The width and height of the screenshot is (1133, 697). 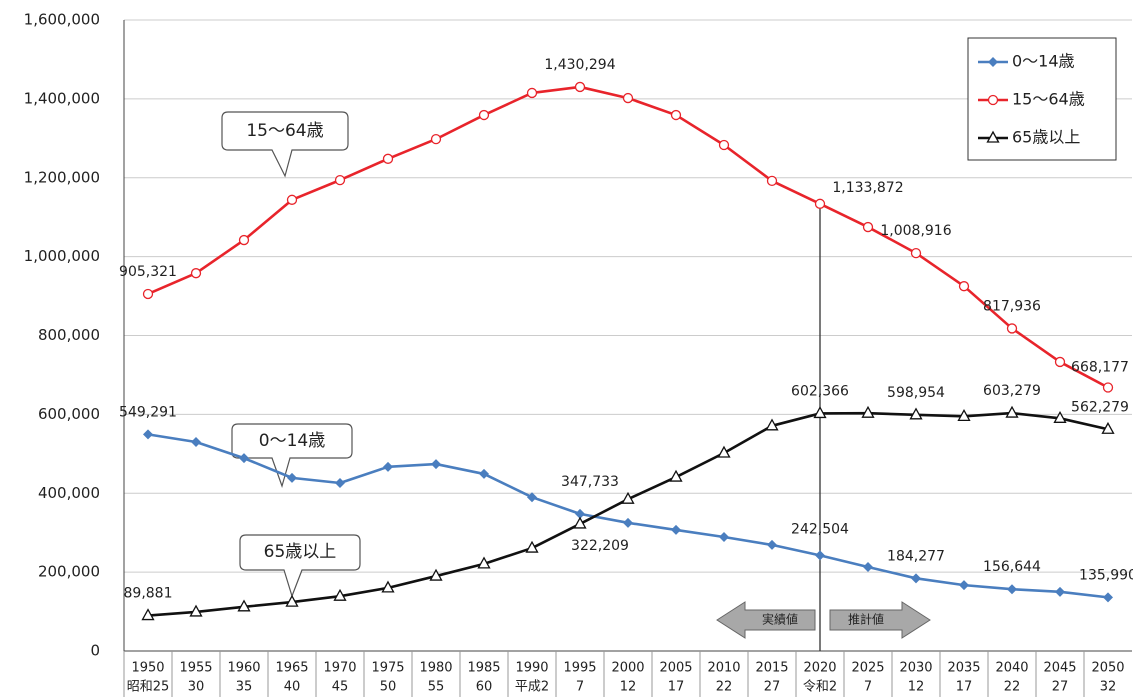 What do you see at coordinates (766, 620) in the screenshot?
I see `arrow-actual` at bounding box center [766, 620].